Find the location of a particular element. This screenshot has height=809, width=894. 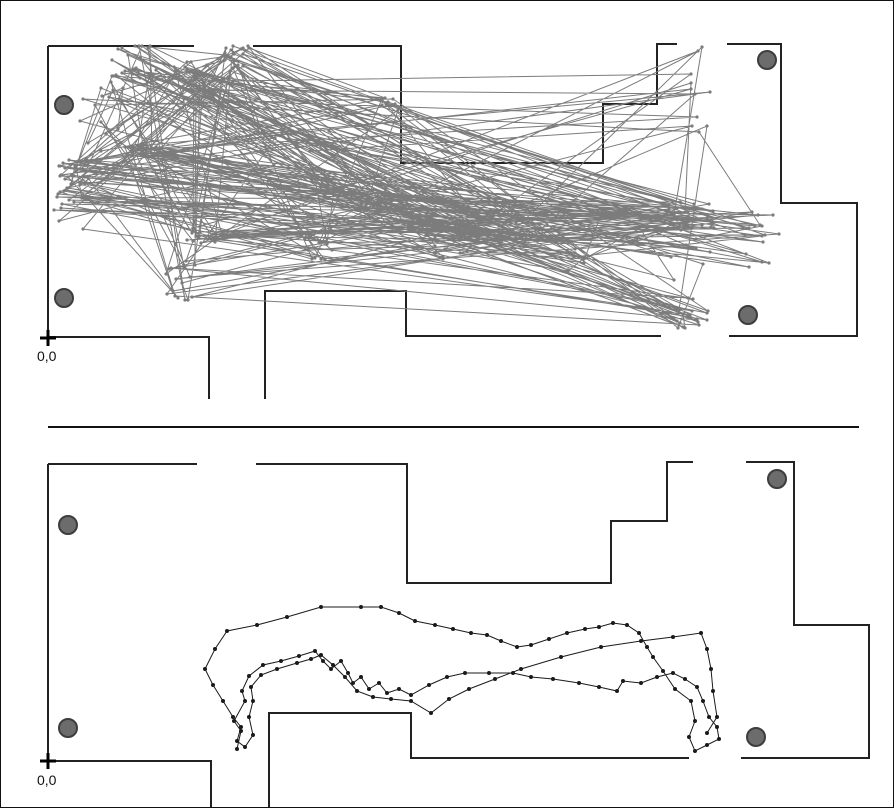

bottom-origin-label: 0,0 is located at coordinates (47, 780).